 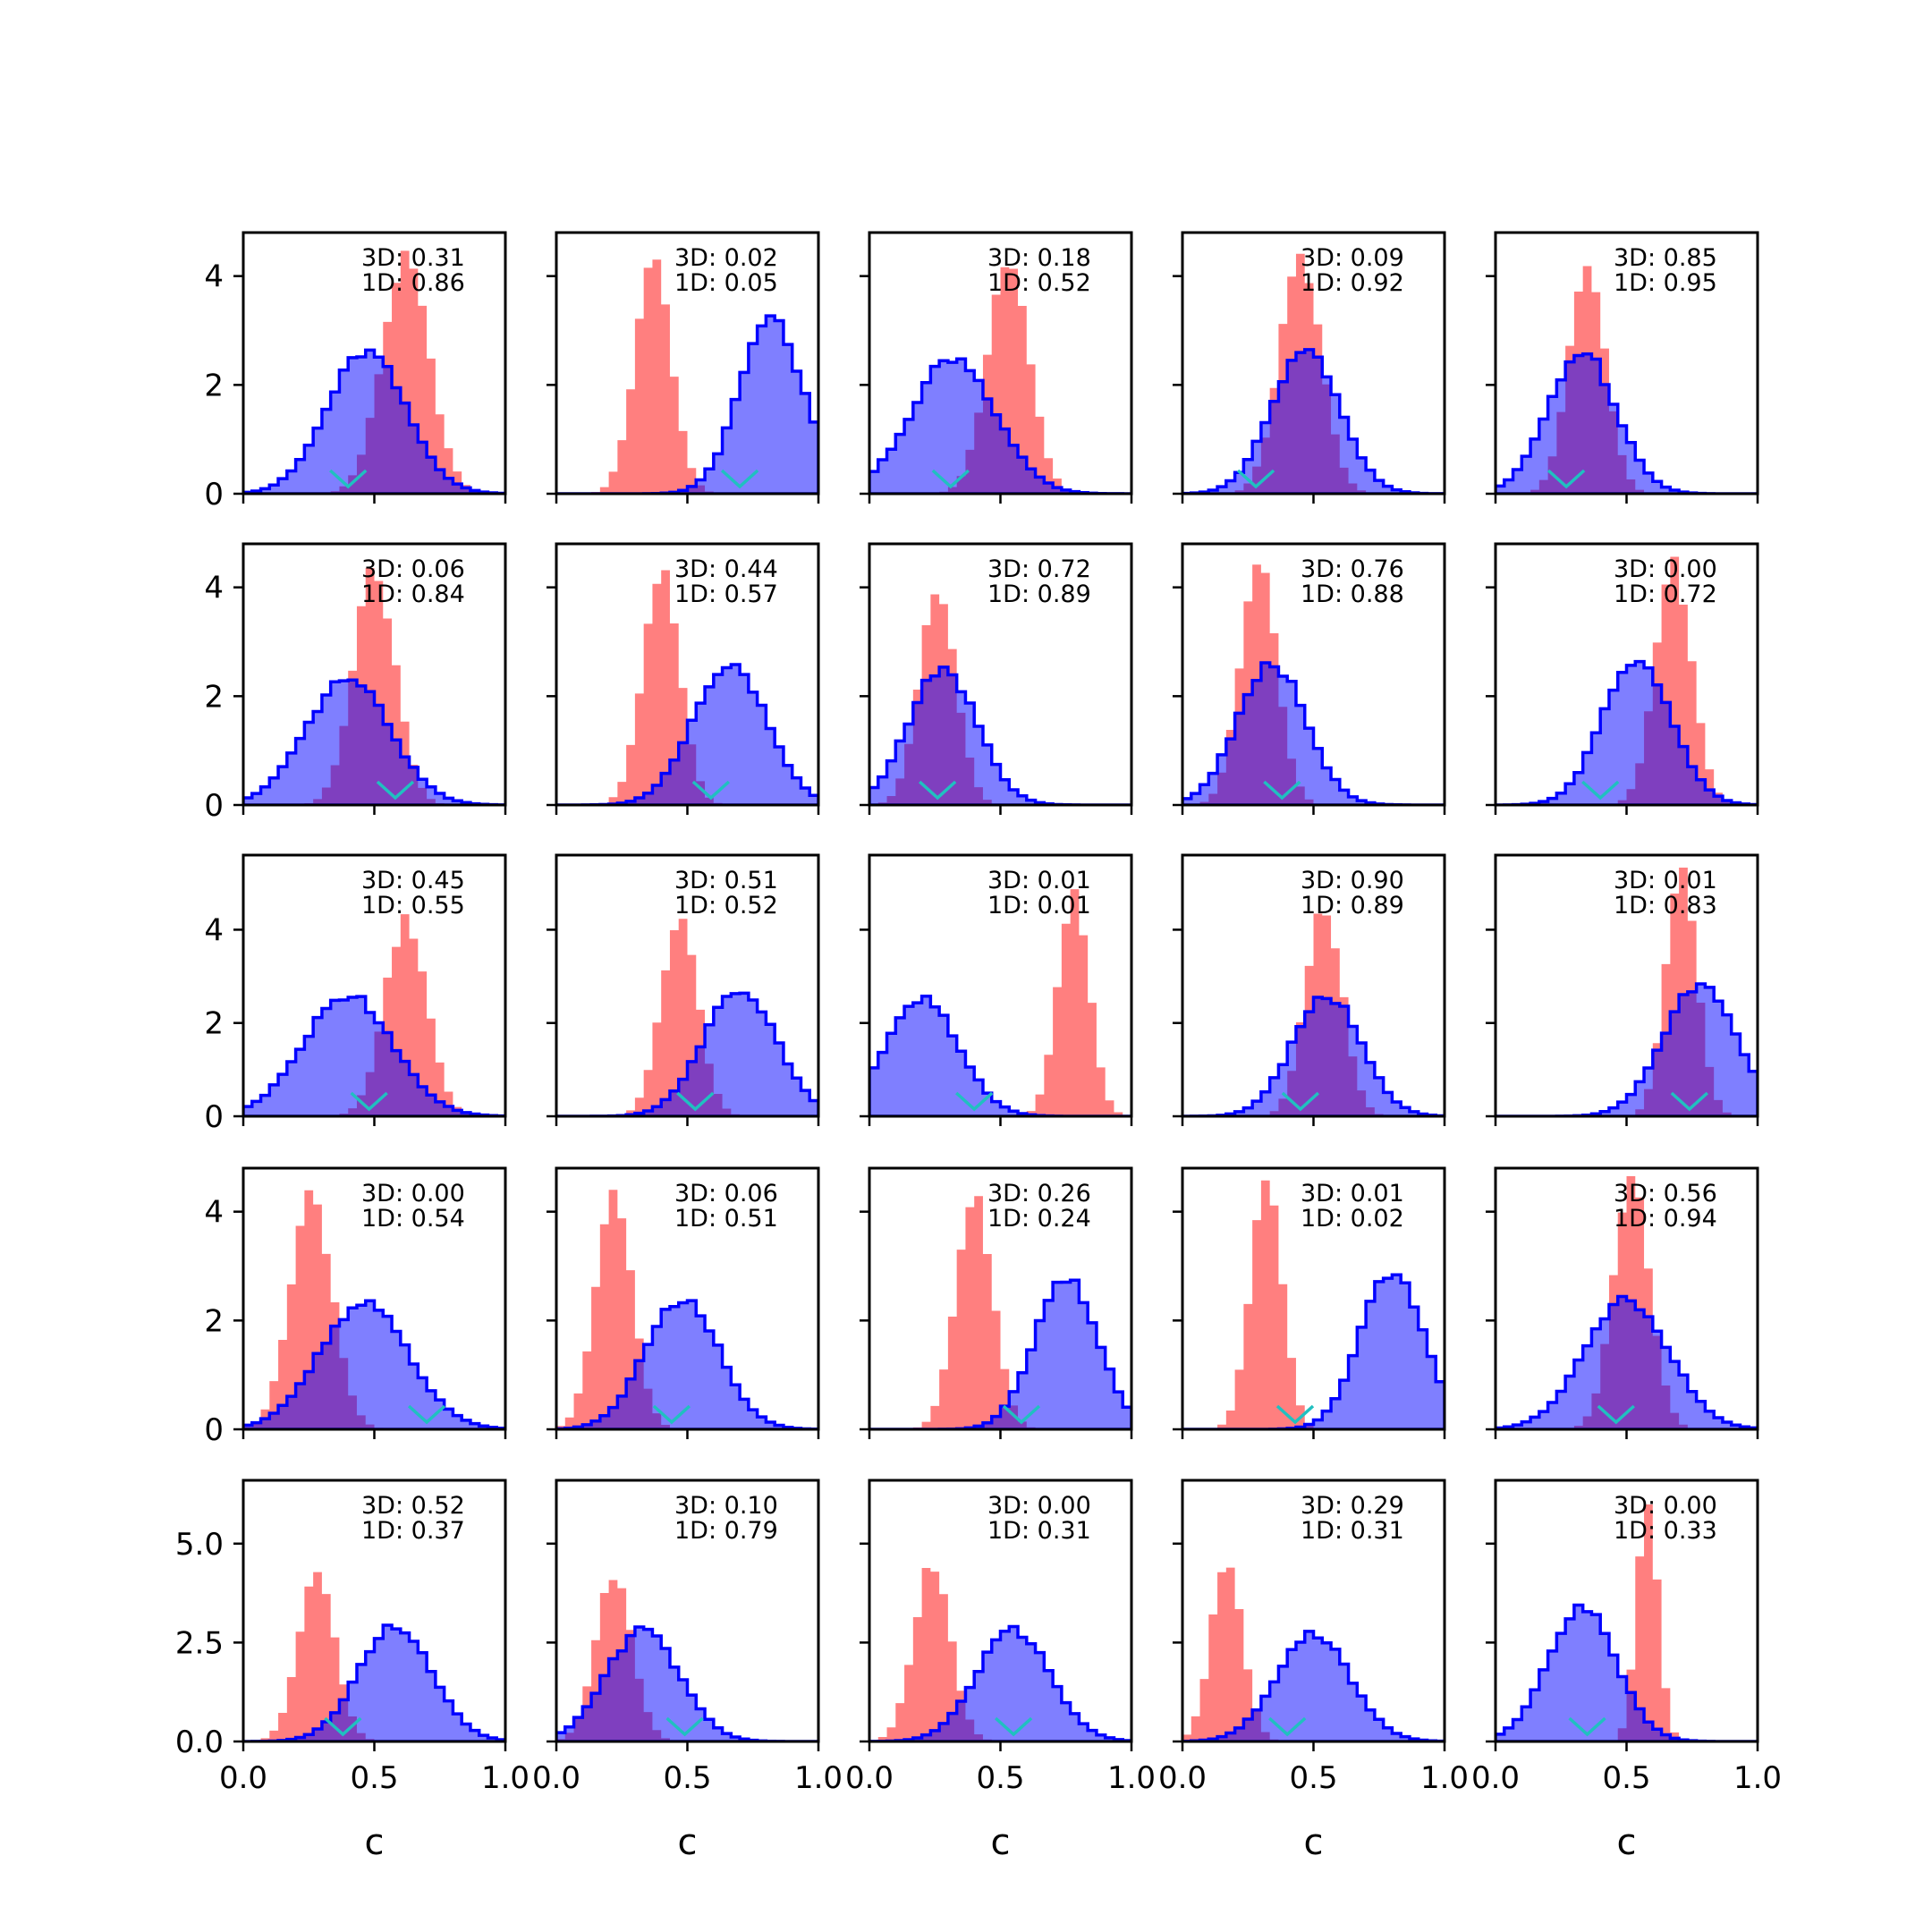 I want to click on annotation-1d: 1D: 0.54, so click(x=413, y=1219).